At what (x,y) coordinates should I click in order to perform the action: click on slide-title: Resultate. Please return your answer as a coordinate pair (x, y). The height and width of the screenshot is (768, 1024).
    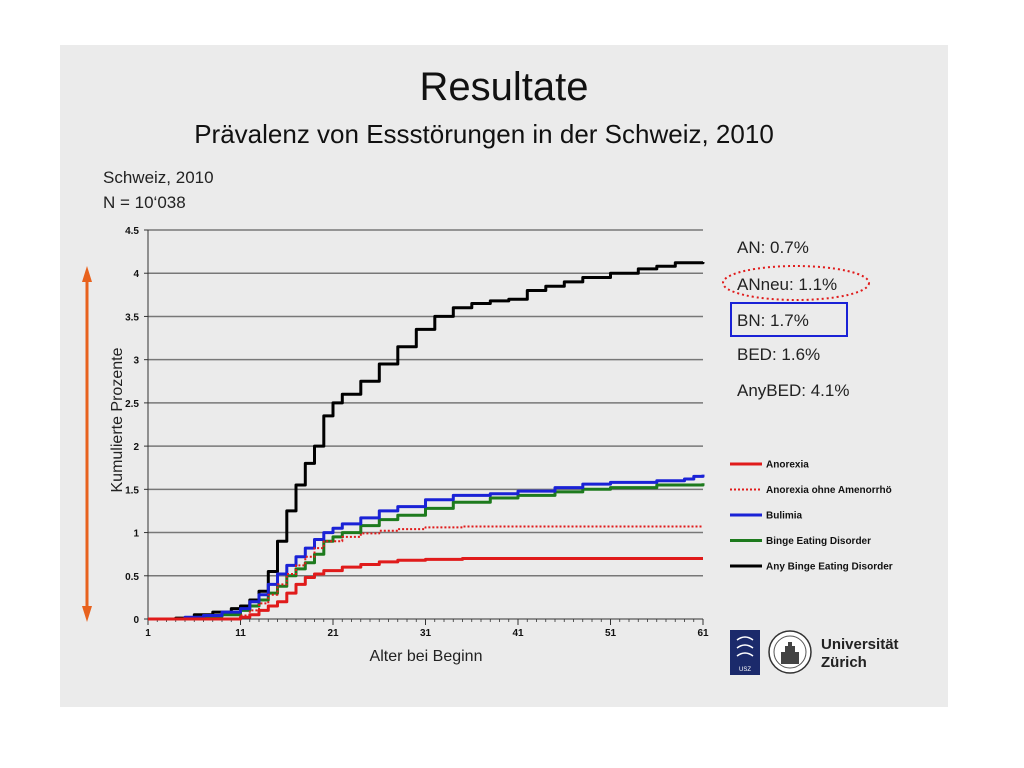
    Looking at the image, I should click on (504, 87).